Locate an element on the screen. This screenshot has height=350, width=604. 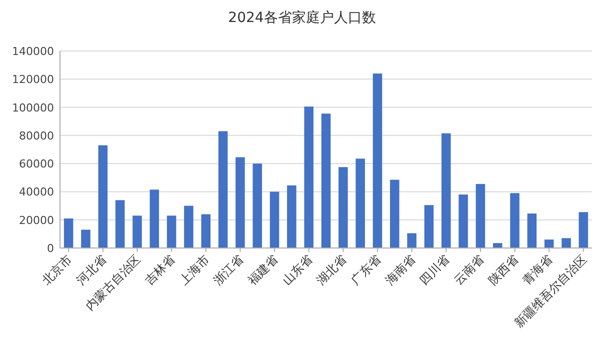
y-tick-label: 40000 is located at coordinates (36, 192).